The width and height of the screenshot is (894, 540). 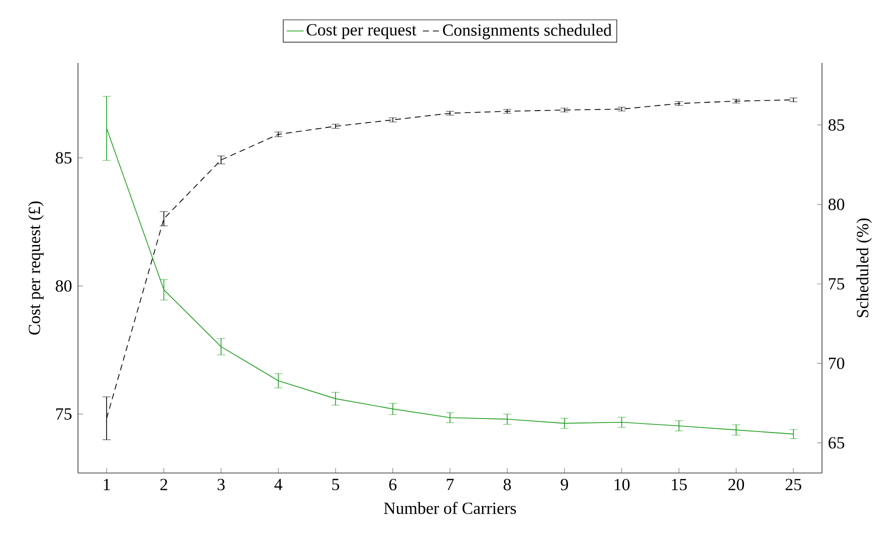 I want to click on x-tick-label: 4, so click(x=278, y=484).